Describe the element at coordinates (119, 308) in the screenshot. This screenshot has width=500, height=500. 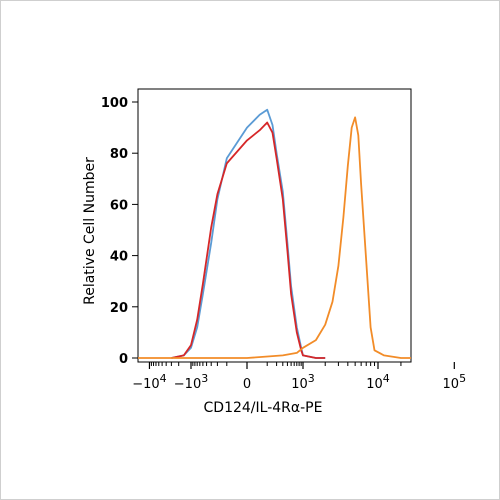
I see `y-tick-label: 20` at that location.